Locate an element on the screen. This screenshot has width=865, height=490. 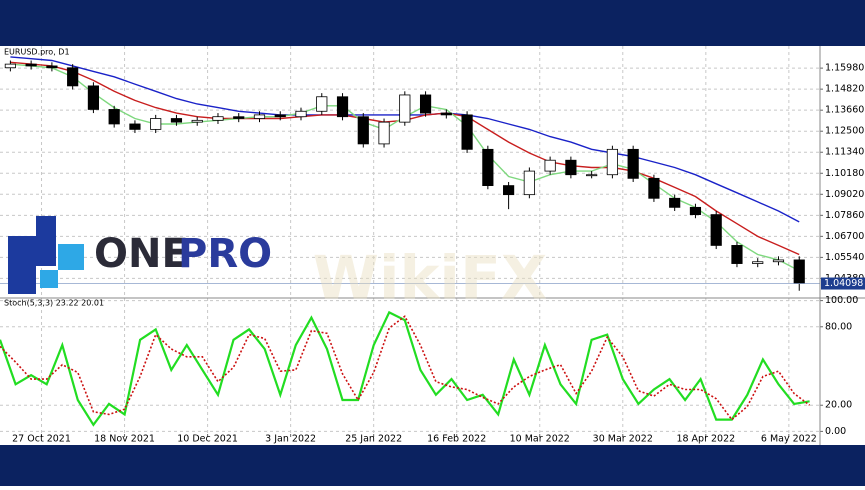
y-tick-label: 1.06700 is located at coordinates (844, 236).